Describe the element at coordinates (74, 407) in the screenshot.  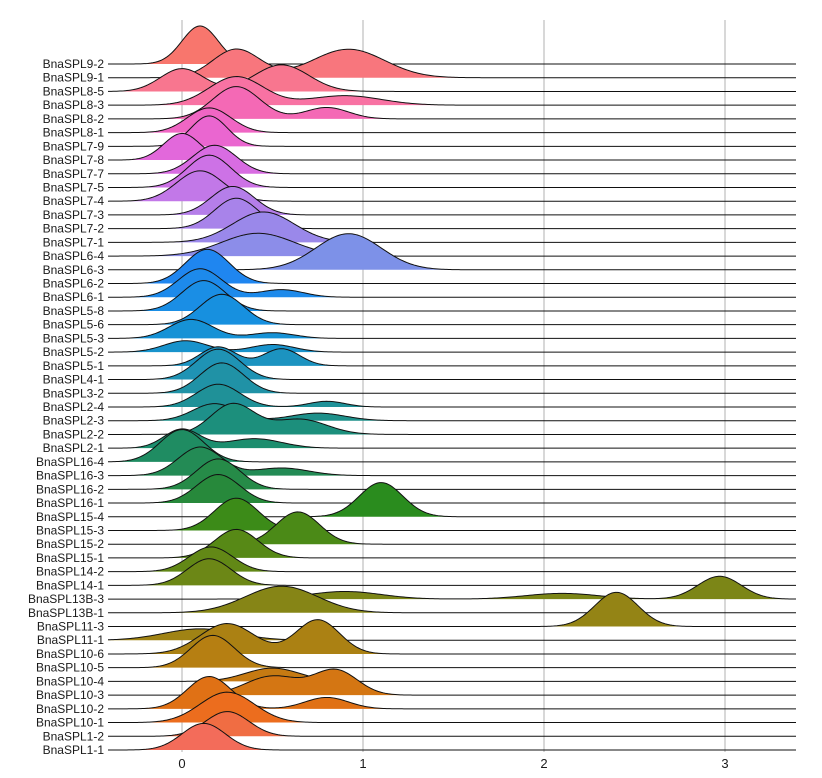
I see `y-tick-label: BnaSPL2-4` at that location.